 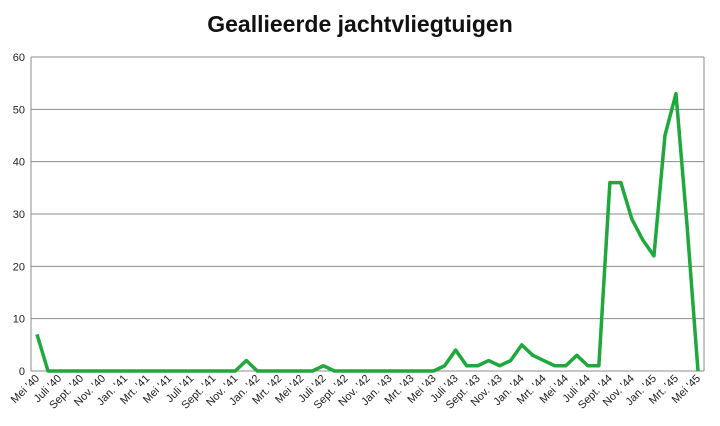 What do you see at coordinates (19, 320) in the screenshot?
I see `y-tick-label: 10` at bounding box center [19, 320].